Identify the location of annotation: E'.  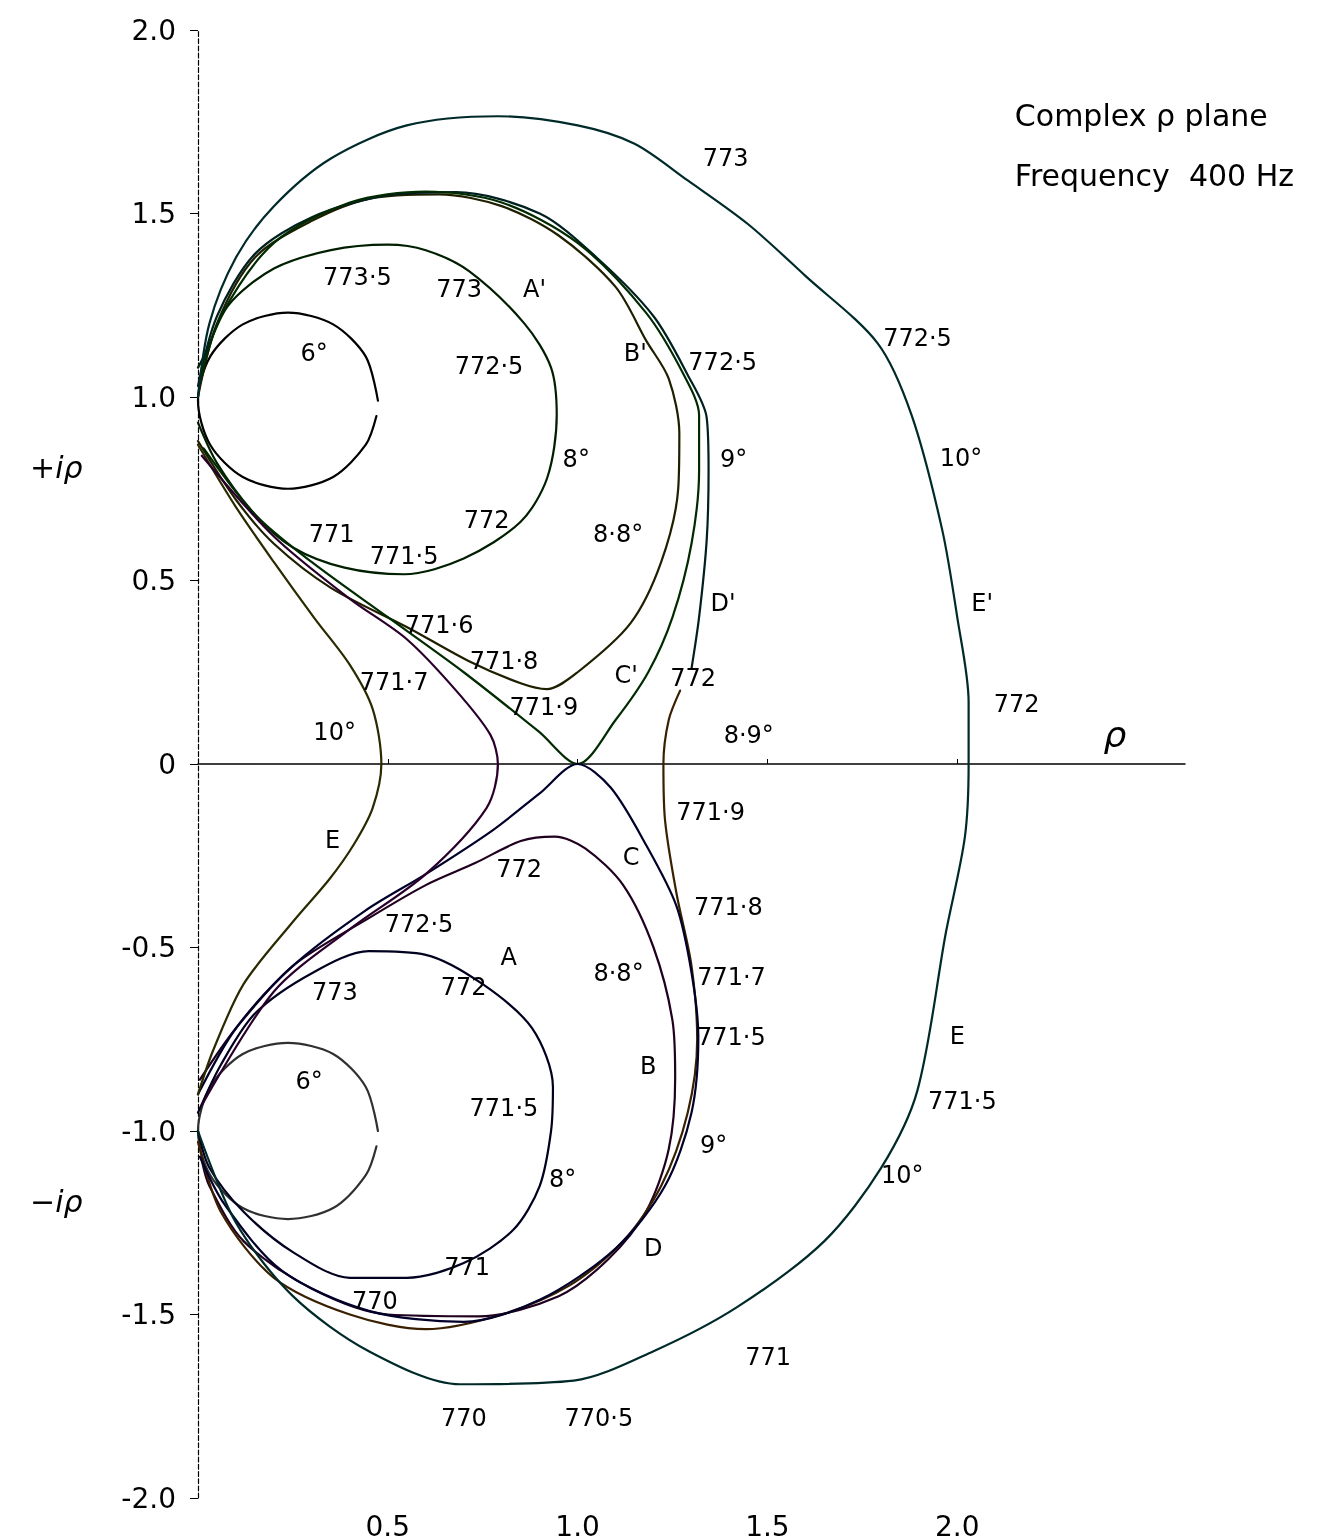
(982, 603).